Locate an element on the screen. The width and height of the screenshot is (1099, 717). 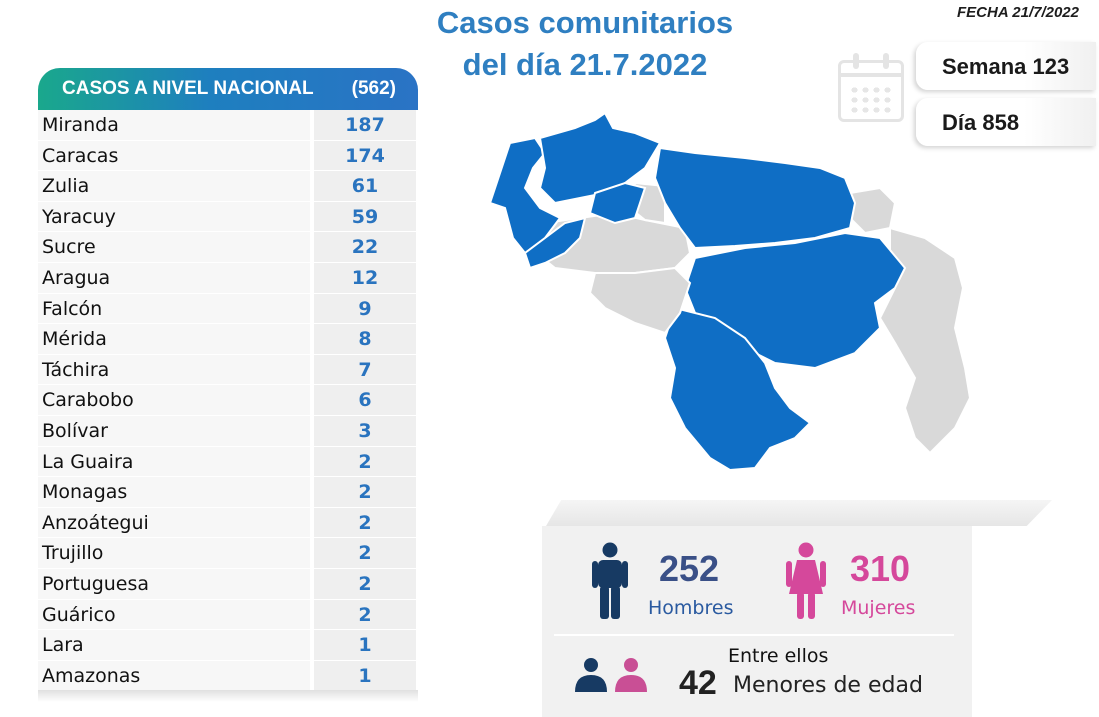
week-badge: Semana 123 is located at coordinates (1006, 66).